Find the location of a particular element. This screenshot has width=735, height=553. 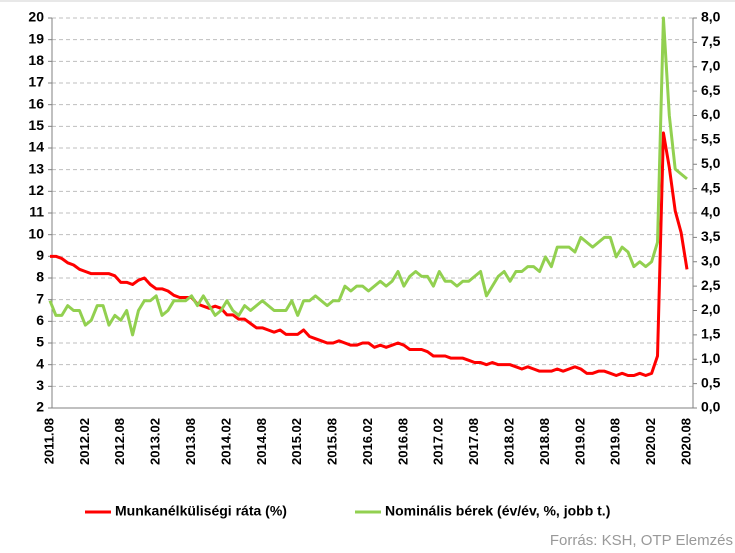

x-tick-label: 2014.08 is located at coordinates (261, 441).